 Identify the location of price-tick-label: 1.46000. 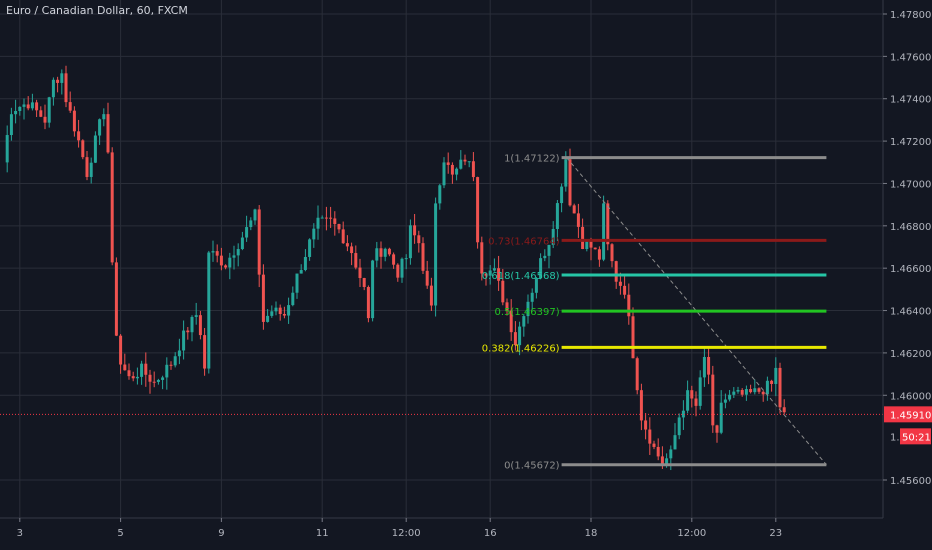
(910, 396).